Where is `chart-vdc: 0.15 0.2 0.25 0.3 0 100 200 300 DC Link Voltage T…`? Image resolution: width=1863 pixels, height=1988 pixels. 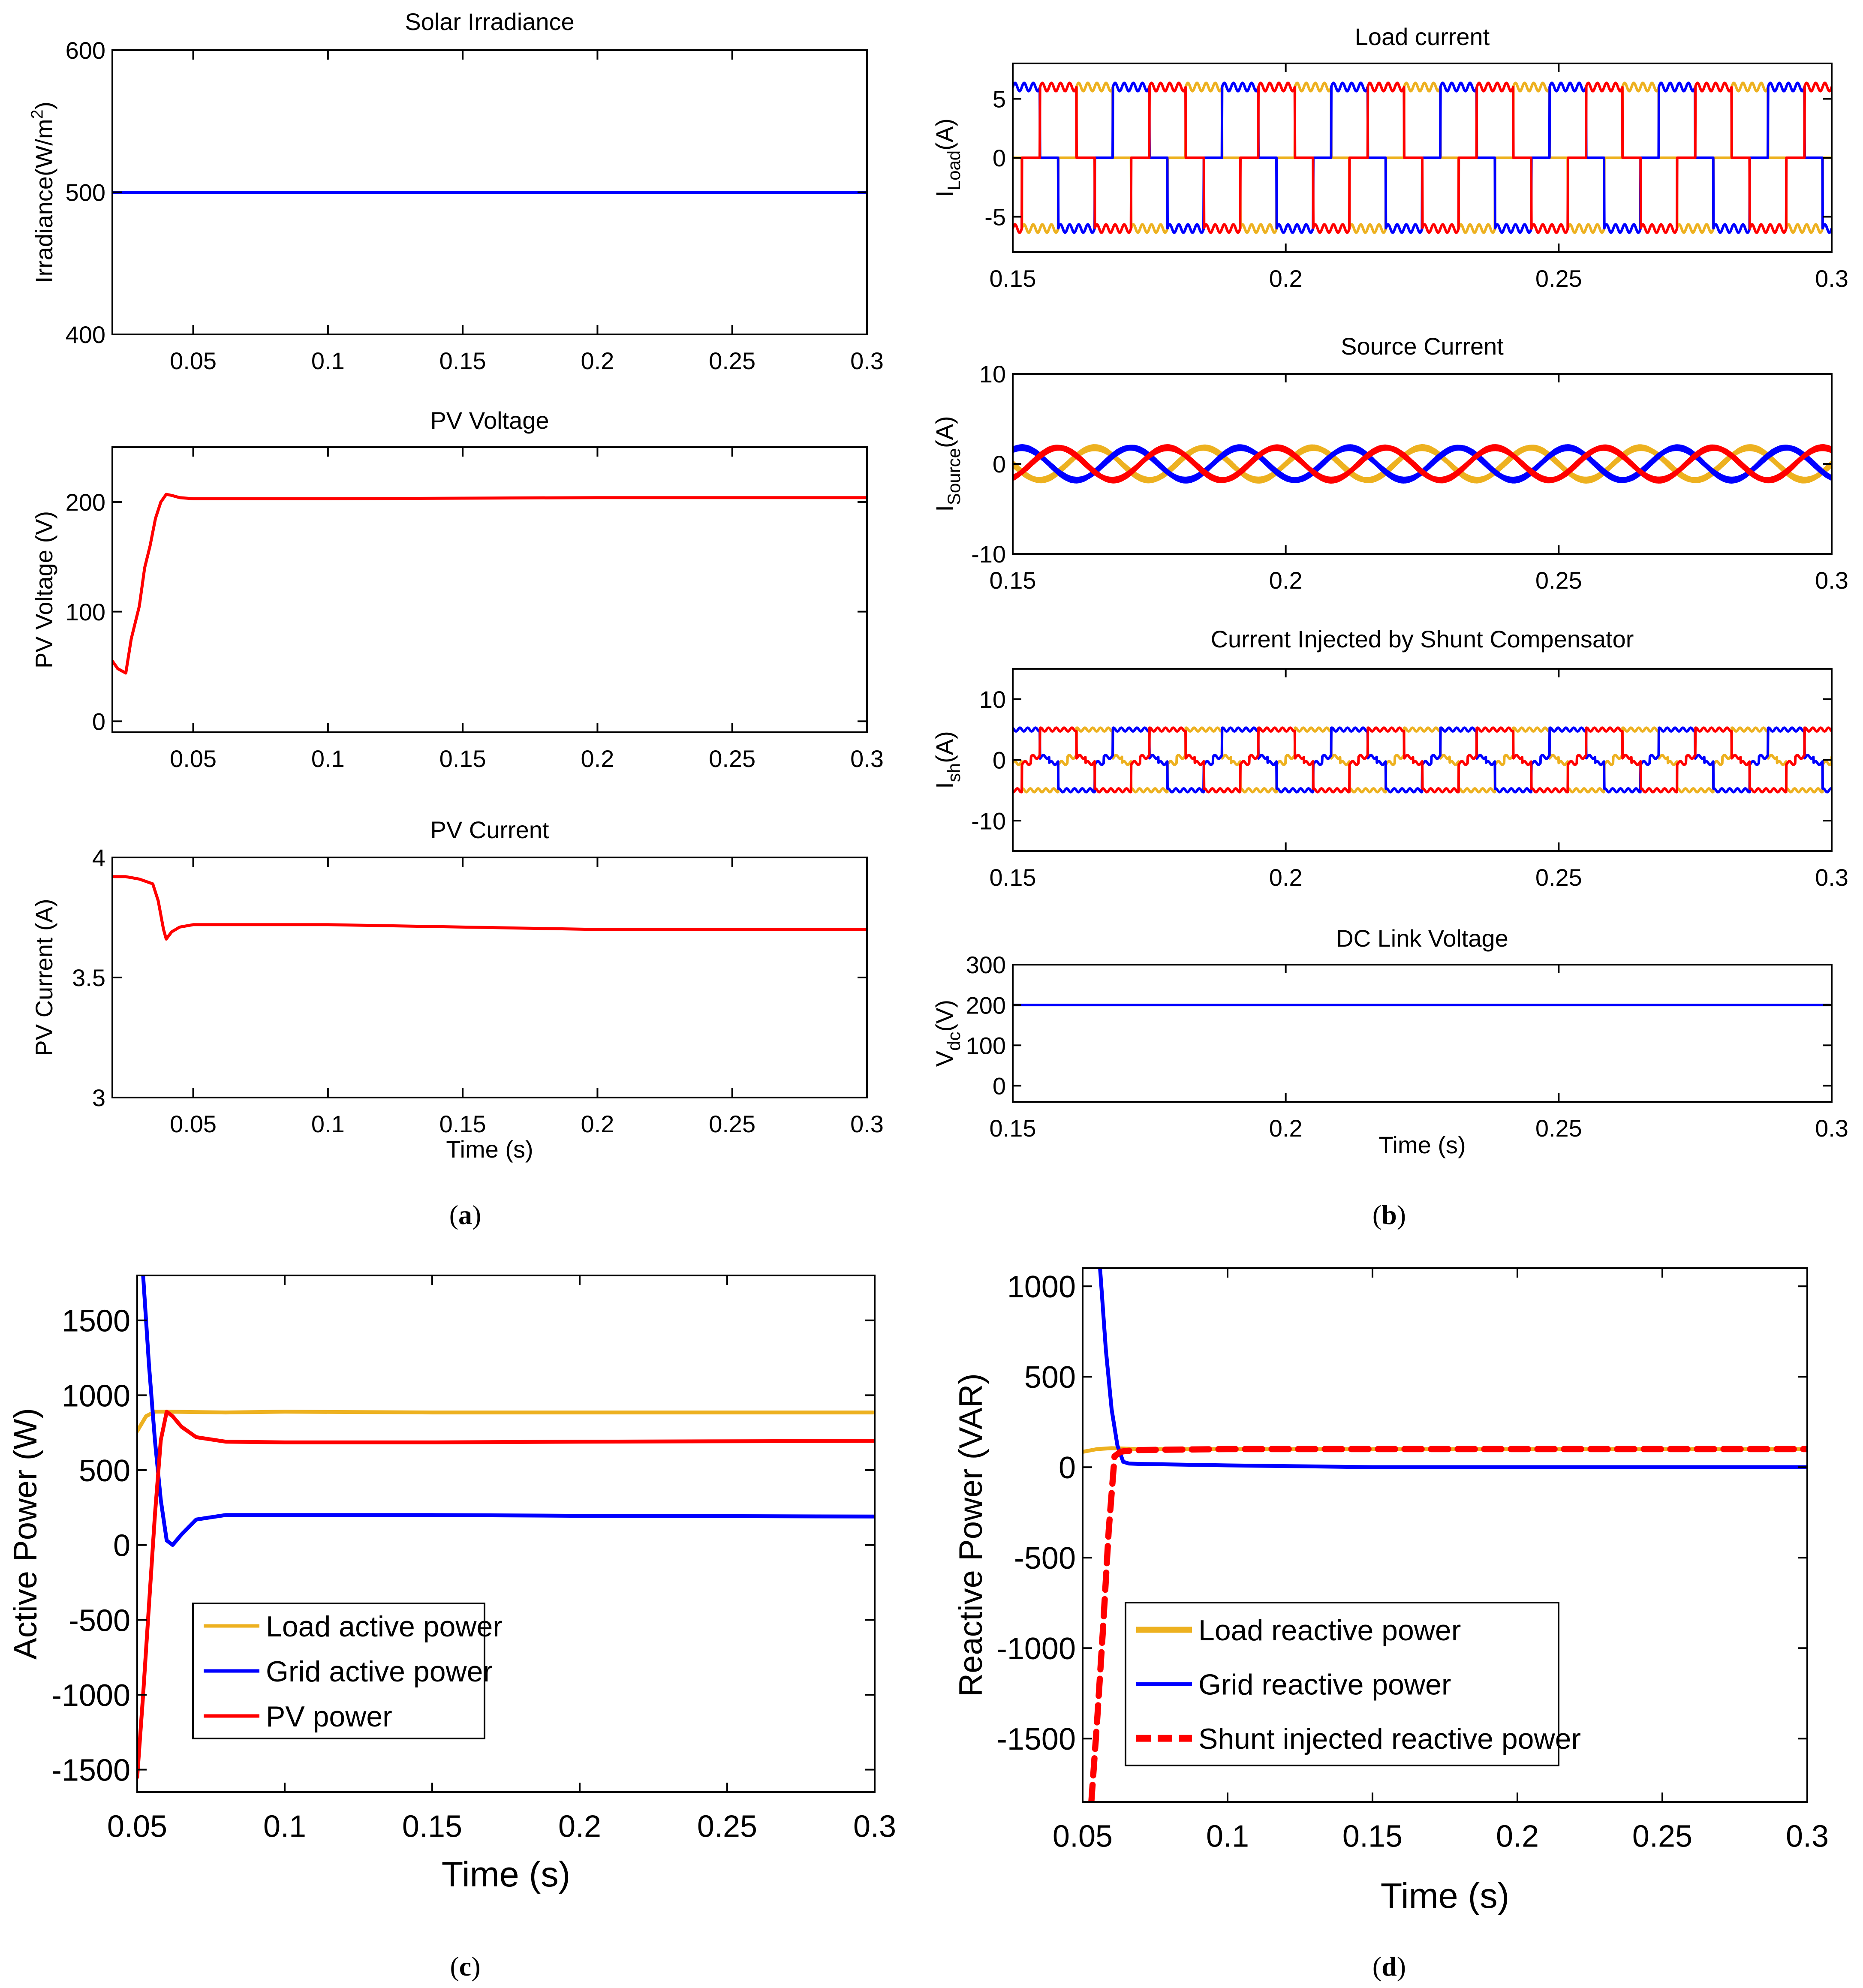
chart-vdc: 0.15 0.2 0.25 0.3 0 100 200 300 DC Link Voltage T… is located at coordinates (1389, 1041).